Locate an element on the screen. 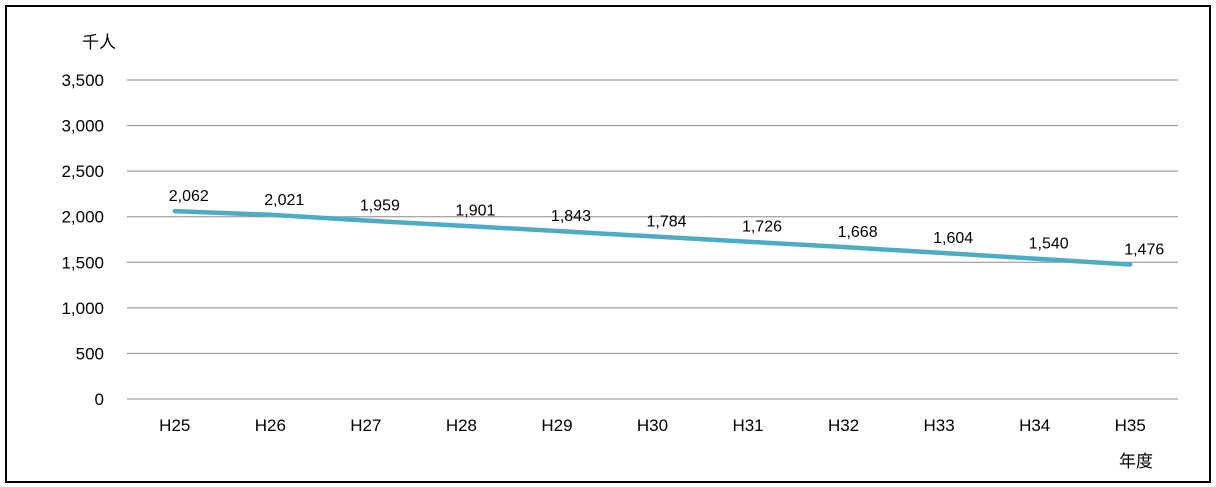 The height and width of the screenshot is (487, 1216). x-tick-labels: H25 H26 H27 H28 H29 H30 H31 H32 H33 H34 H35 is located at coordinates (652, 425).